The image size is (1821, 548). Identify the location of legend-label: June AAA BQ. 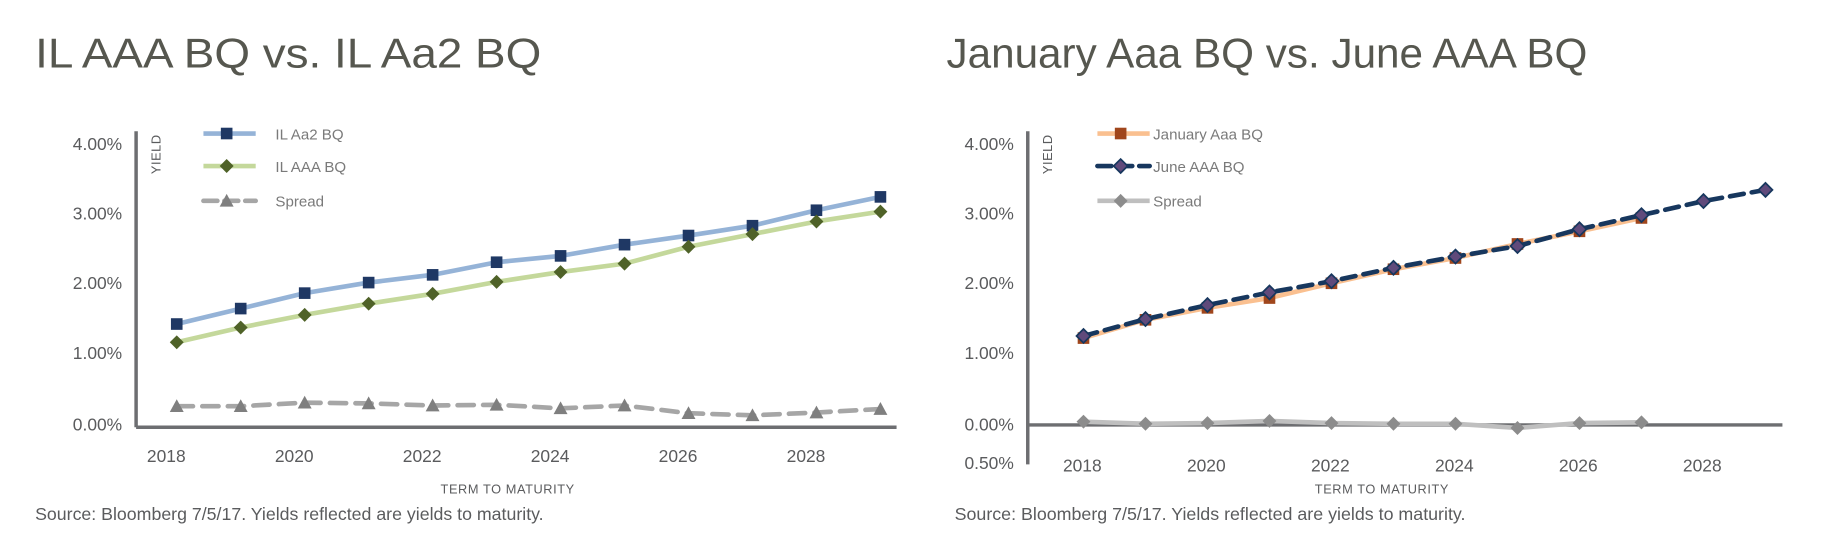
(1198, 167).